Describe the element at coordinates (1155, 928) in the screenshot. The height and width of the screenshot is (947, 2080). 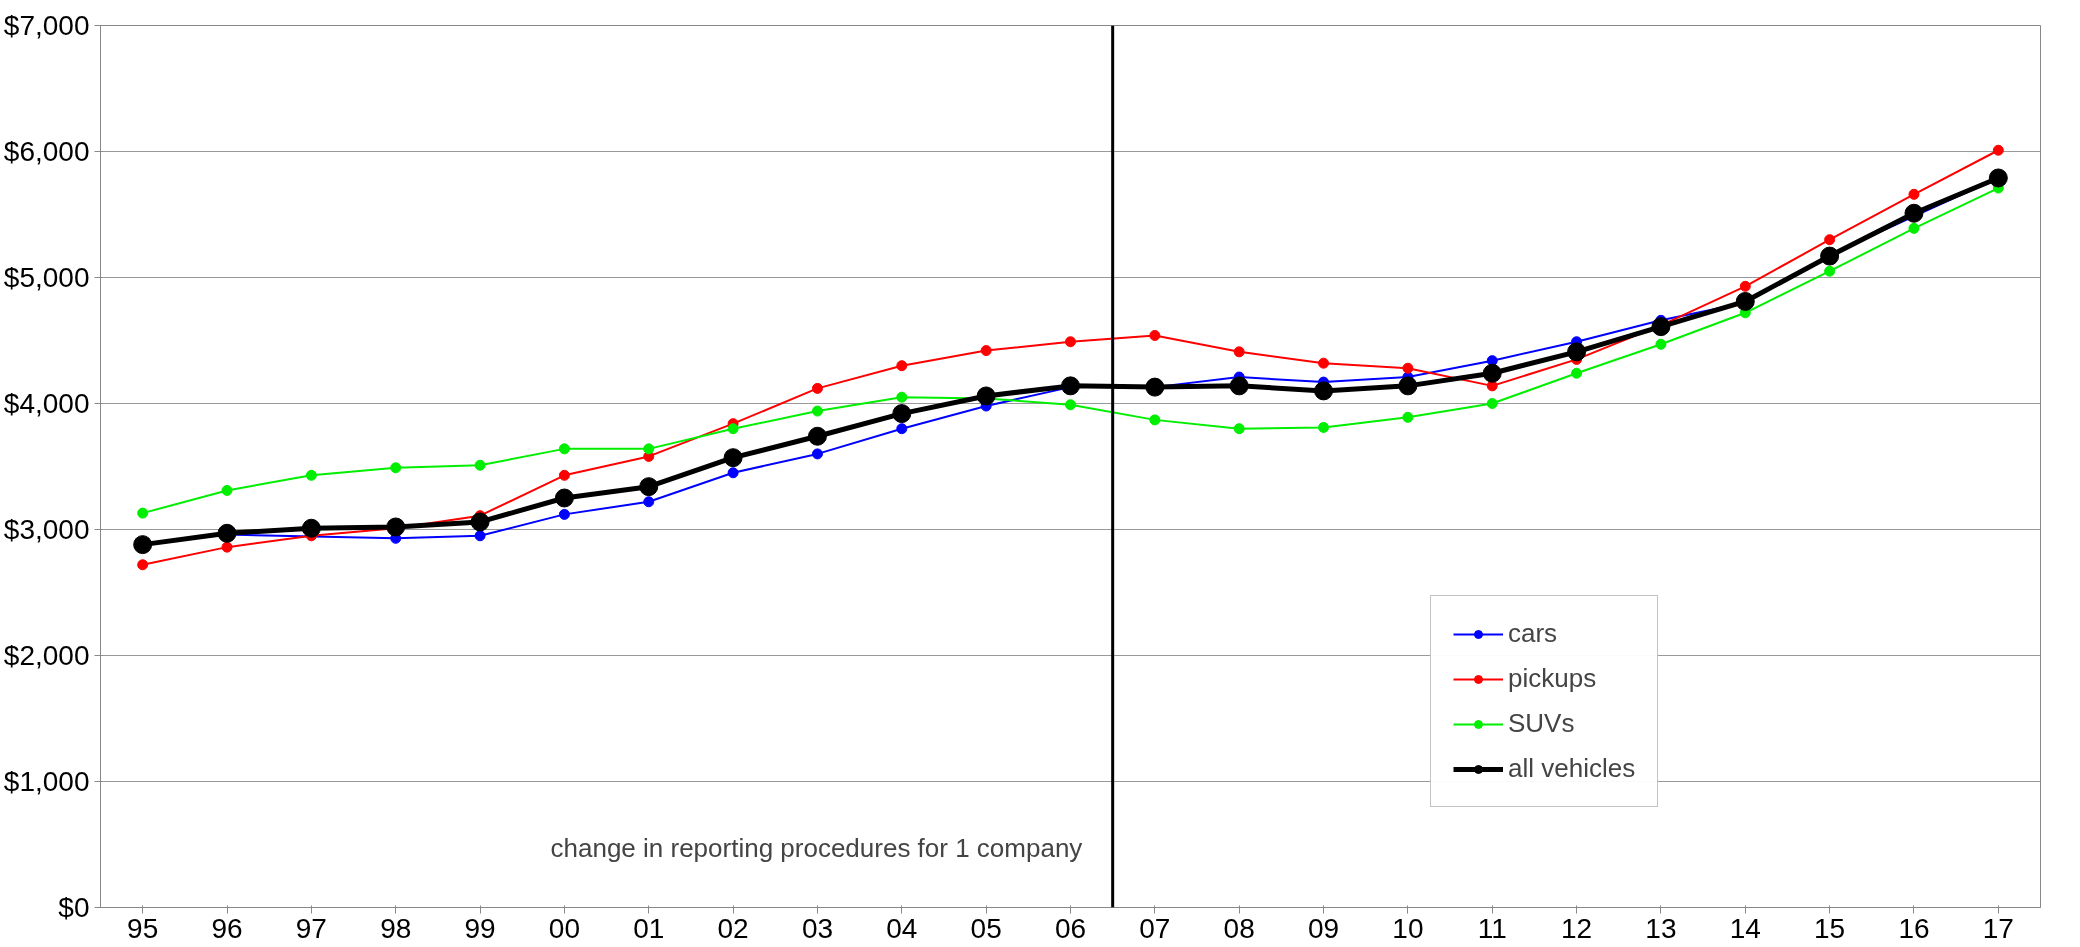
I see `x-tick-label: 07` at that location.